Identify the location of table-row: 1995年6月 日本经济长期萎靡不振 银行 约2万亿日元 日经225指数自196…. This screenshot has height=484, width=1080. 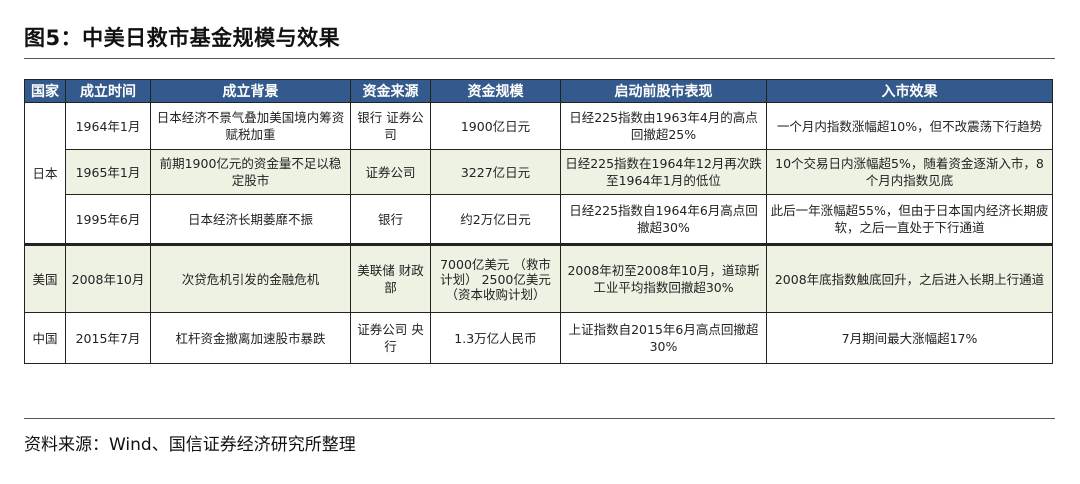
(539, 219).